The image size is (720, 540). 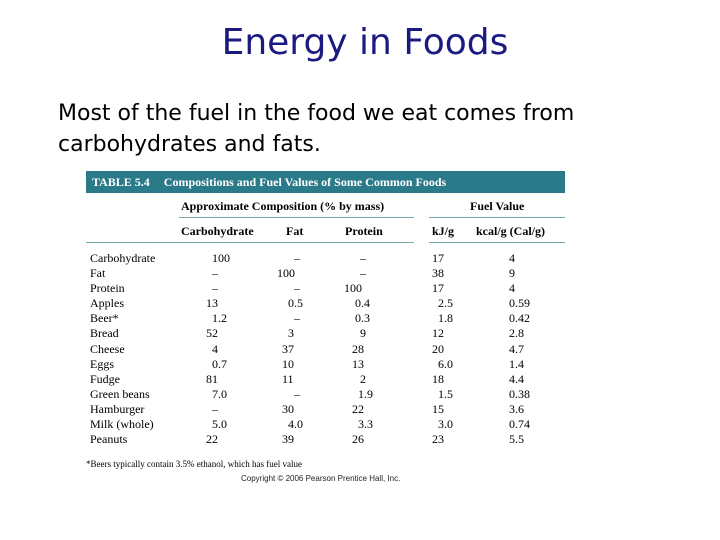 I want to click on cell-food: Fudge, so click(x=105, y=378).